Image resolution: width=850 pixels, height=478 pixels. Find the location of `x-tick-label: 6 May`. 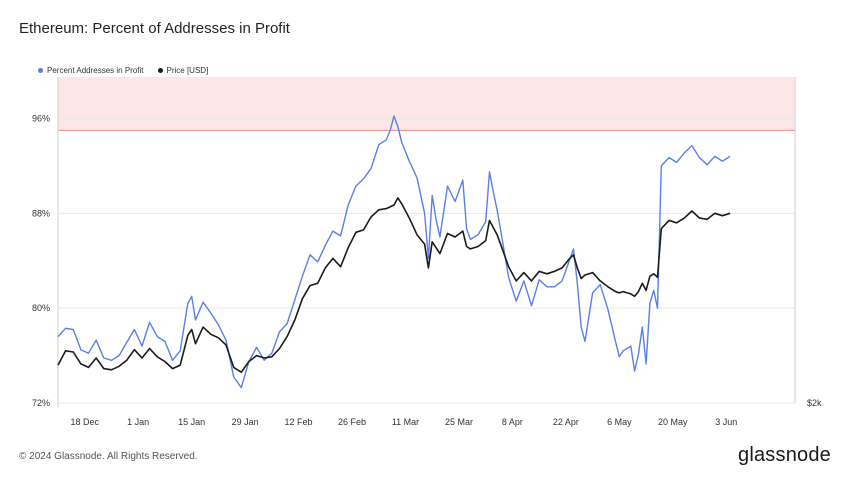

x-tick-label: 6 May is located at coordinates (619, 422).